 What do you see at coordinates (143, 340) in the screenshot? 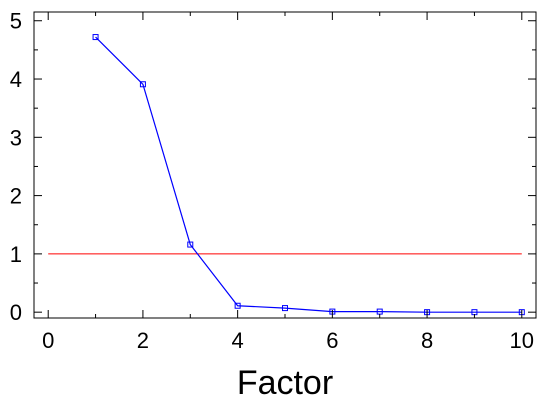
I see `x-tick-label: 2` at bounding box center [143, 340].